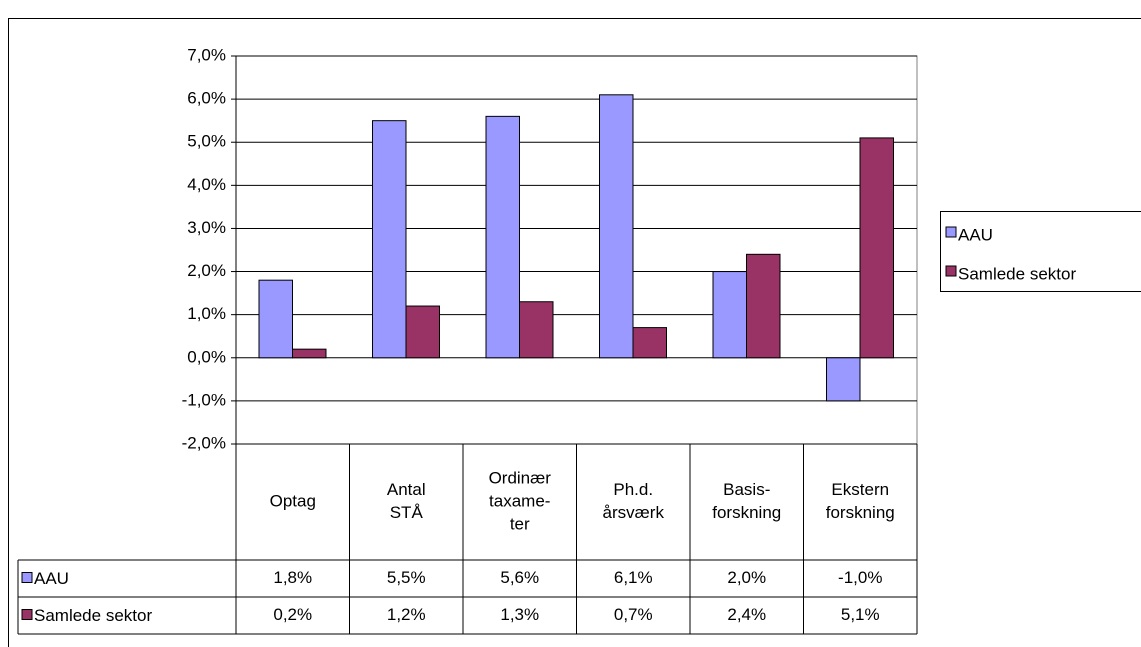 The width and height of the screenshot is (1141, 647). What do you see at coordinates (860, 614) in the screenshot?
I see `table-value: 5,1%` at bounding box center [860, 614].